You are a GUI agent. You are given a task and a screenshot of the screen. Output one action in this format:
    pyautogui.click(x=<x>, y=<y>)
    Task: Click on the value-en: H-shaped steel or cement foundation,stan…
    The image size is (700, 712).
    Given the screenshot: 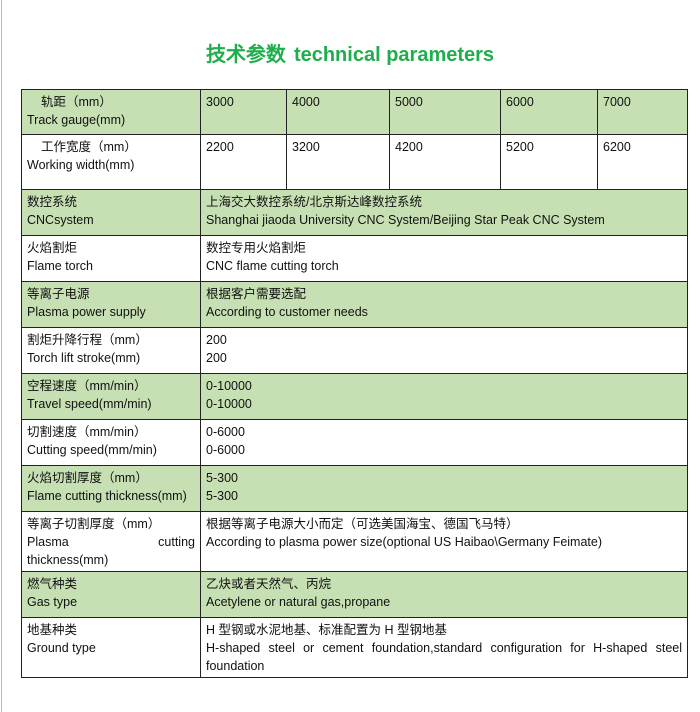 What is the action you would take?
    pyautogui.click(x=444, y=657)
    